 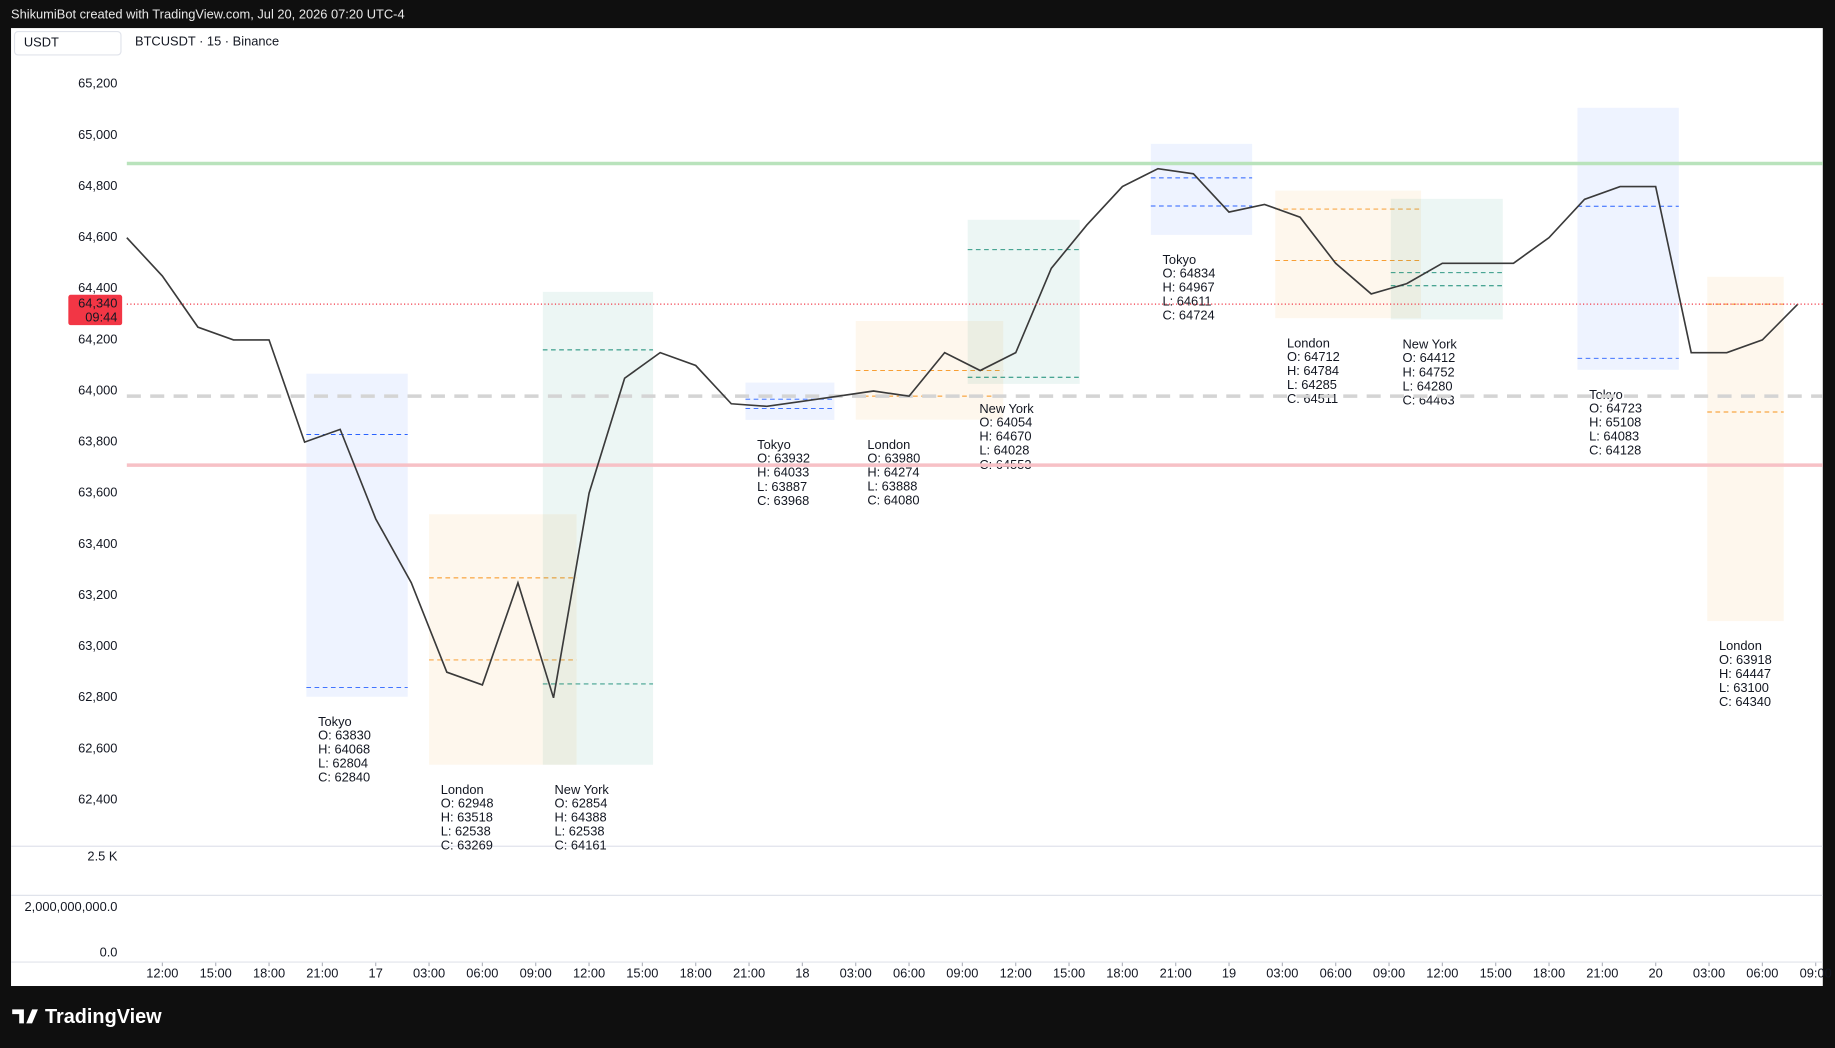 I want to click on ohlc-value: 64511, so click(x=1320, y=398).